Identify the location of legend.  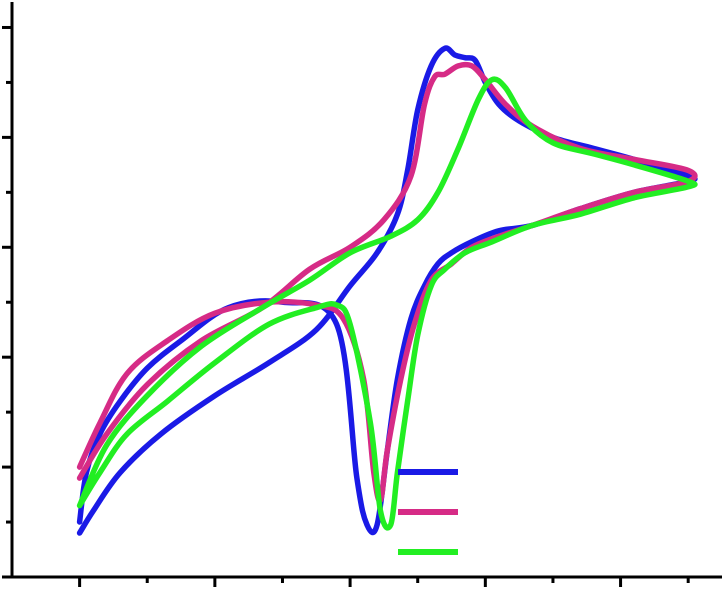
(428, 512).